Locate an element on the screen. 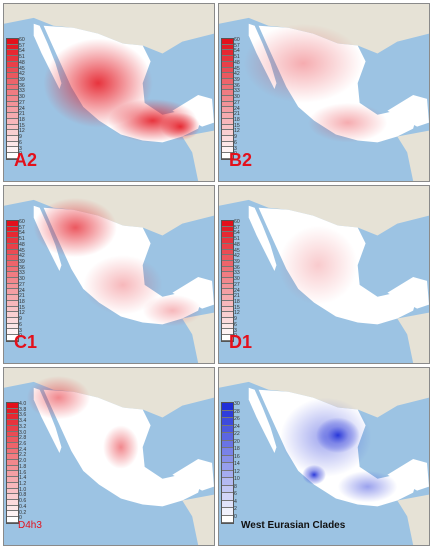  scale-tick-label: 2.6 is located at coordinates (23, 444).